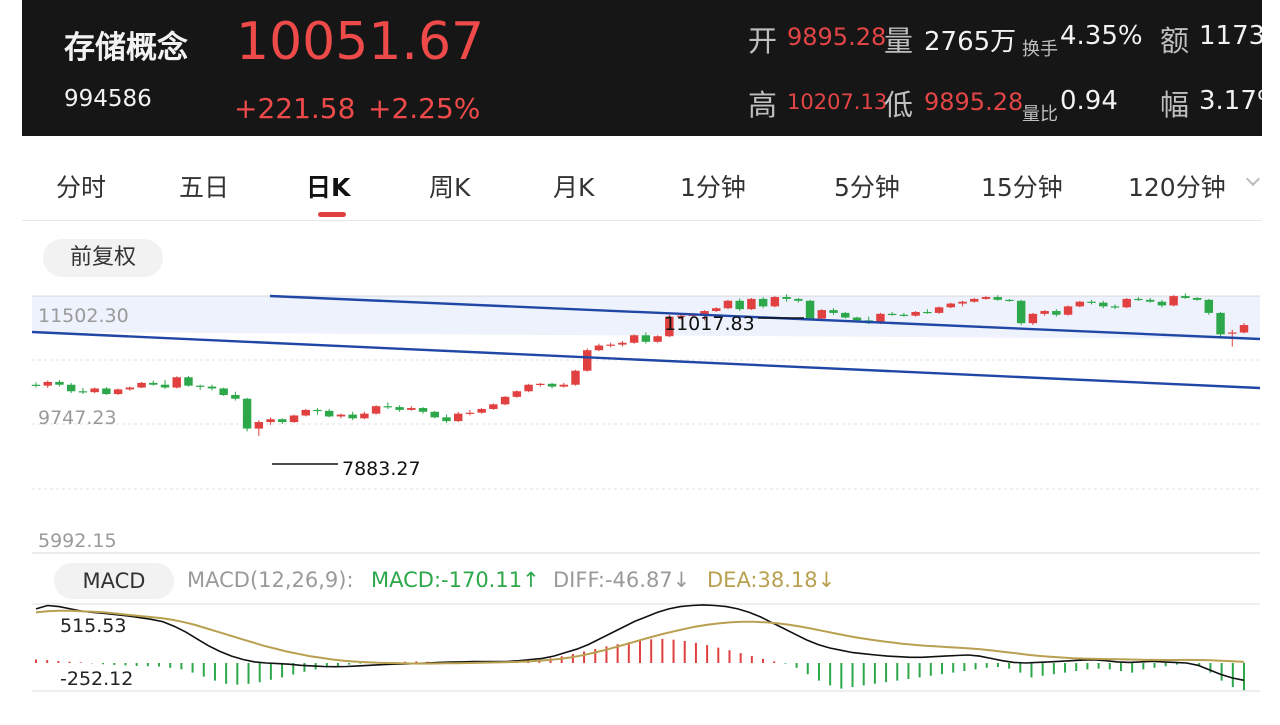 The image size is (1280, 725). What do you see at coordinates (103, 258) in the screenshot?
I see `adjust-forward-button: 前复权` at bounding box center [103, 258].